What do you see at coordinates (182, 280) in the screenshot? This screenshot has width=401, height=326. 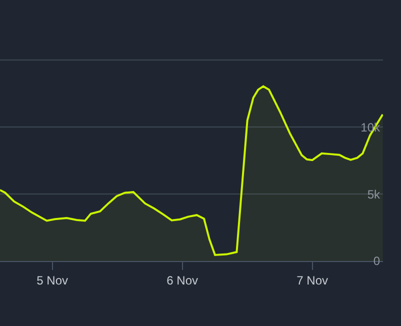 I see `x-tick-label: 6 Nov` at bounding box center [182, 280].